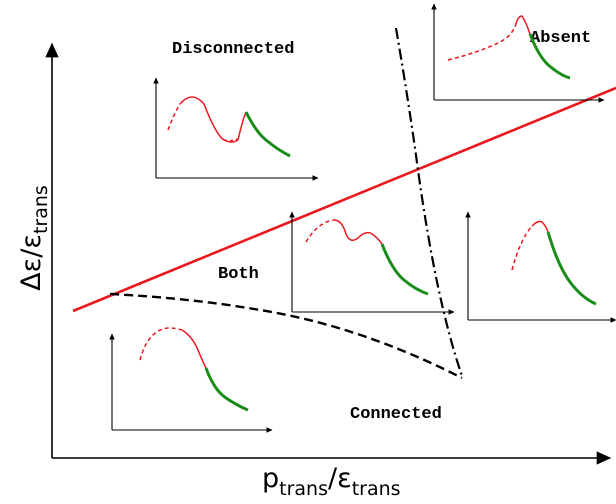 The height and width of the screenshot is (504, 616). I want to click on inset-curve-red-dashed-dip, so click(232, 139).